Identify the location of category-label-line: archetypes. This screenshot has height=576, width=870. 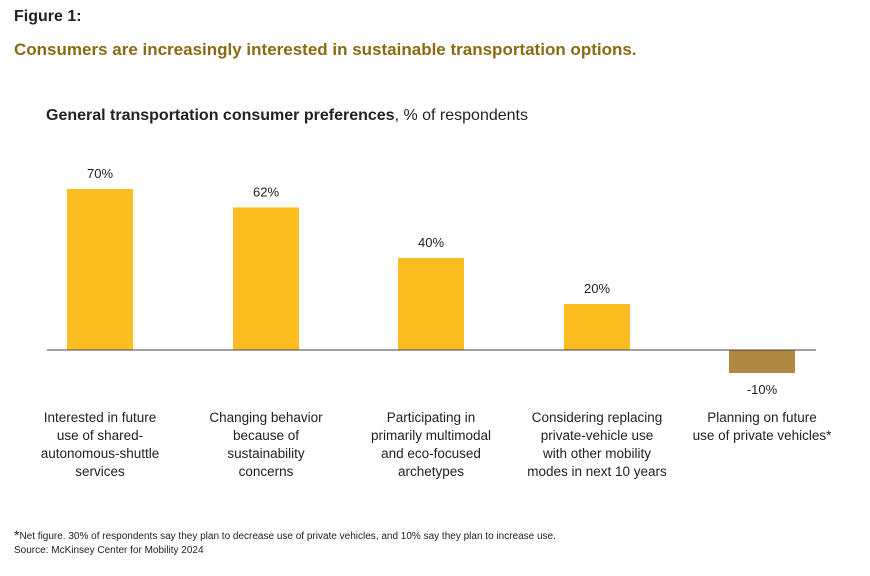
(431, 471).